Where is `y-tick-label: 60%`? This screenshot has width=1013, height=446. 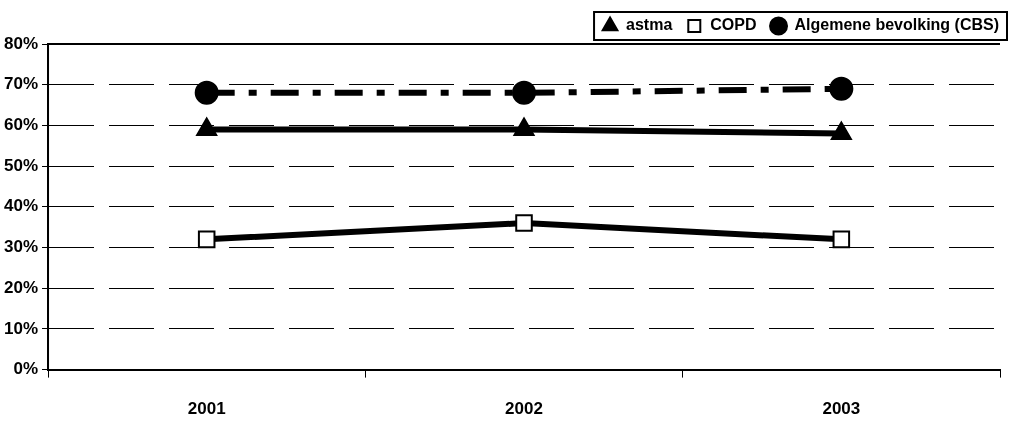 y-tick-label: 60% is located at coordinates (21, 125).